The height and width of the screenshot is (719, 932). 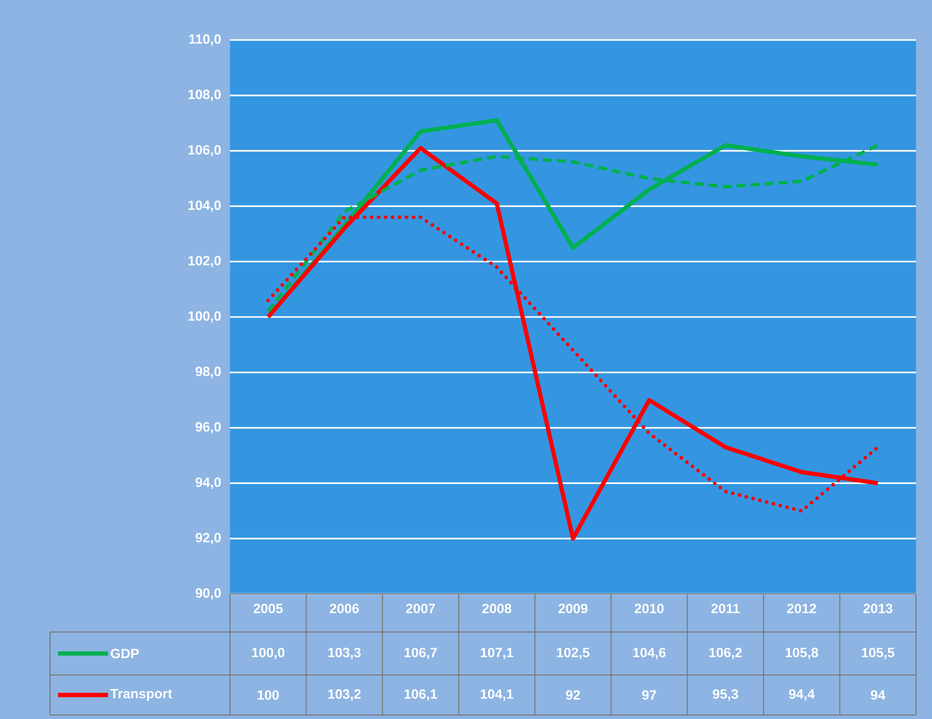 I want to click on y-tick-label: 110,0, so click(x=205, y=40).